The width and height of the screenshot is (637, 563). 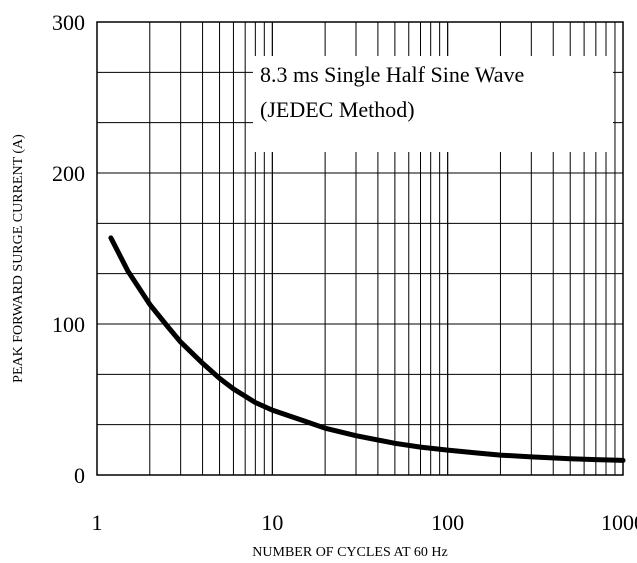 I want to click on x-tick-label: 100, so click(x=447, y=522).